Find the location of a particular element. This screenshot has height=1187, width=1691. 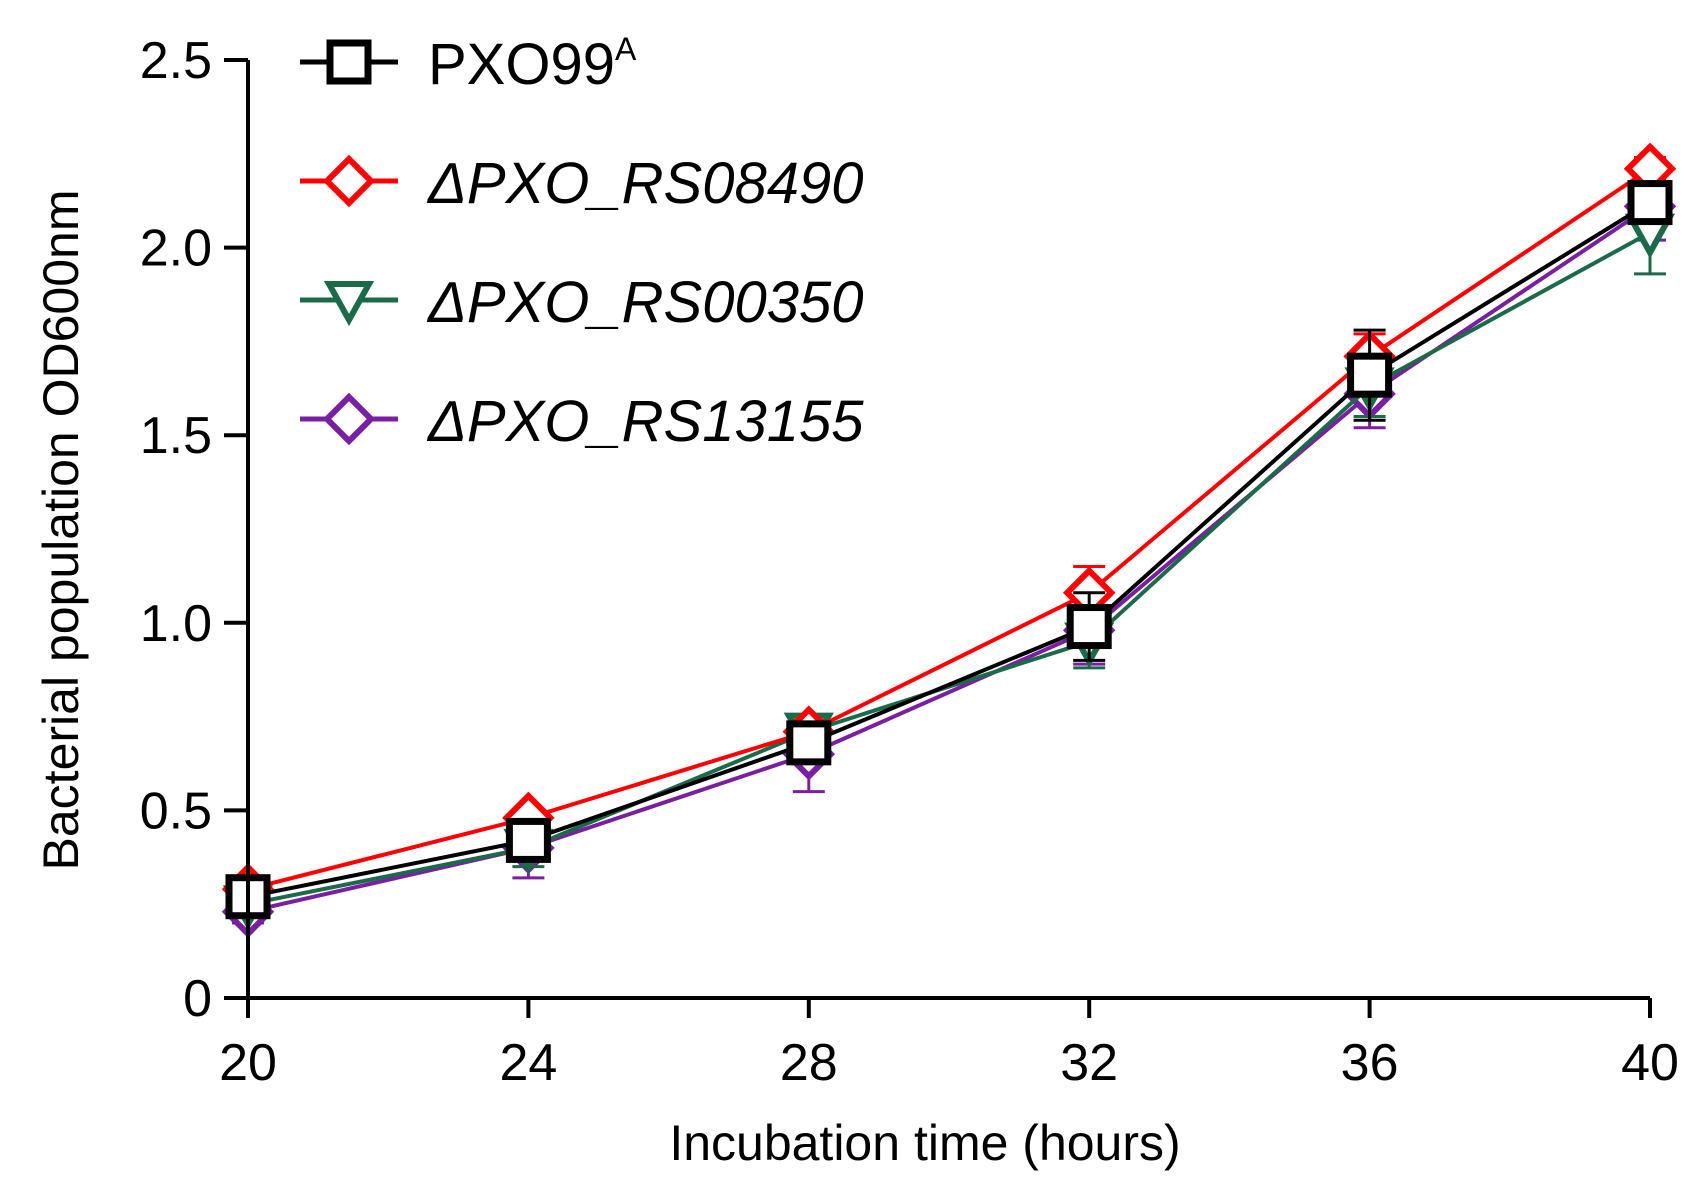

legend-item: ΔPXO_RS08490 is located at coordinates (582, 183).